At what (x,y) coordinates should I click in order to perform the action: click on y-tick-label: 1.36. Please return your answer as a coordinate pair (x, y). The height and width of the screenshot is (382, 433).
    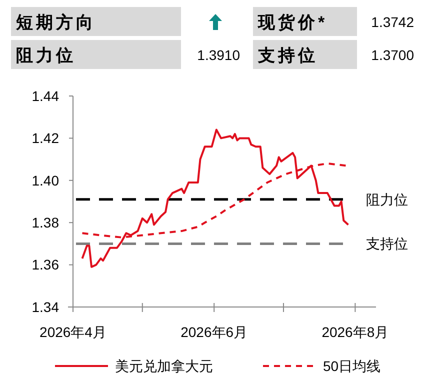
    Looking at the image, I should click on (46, 264).